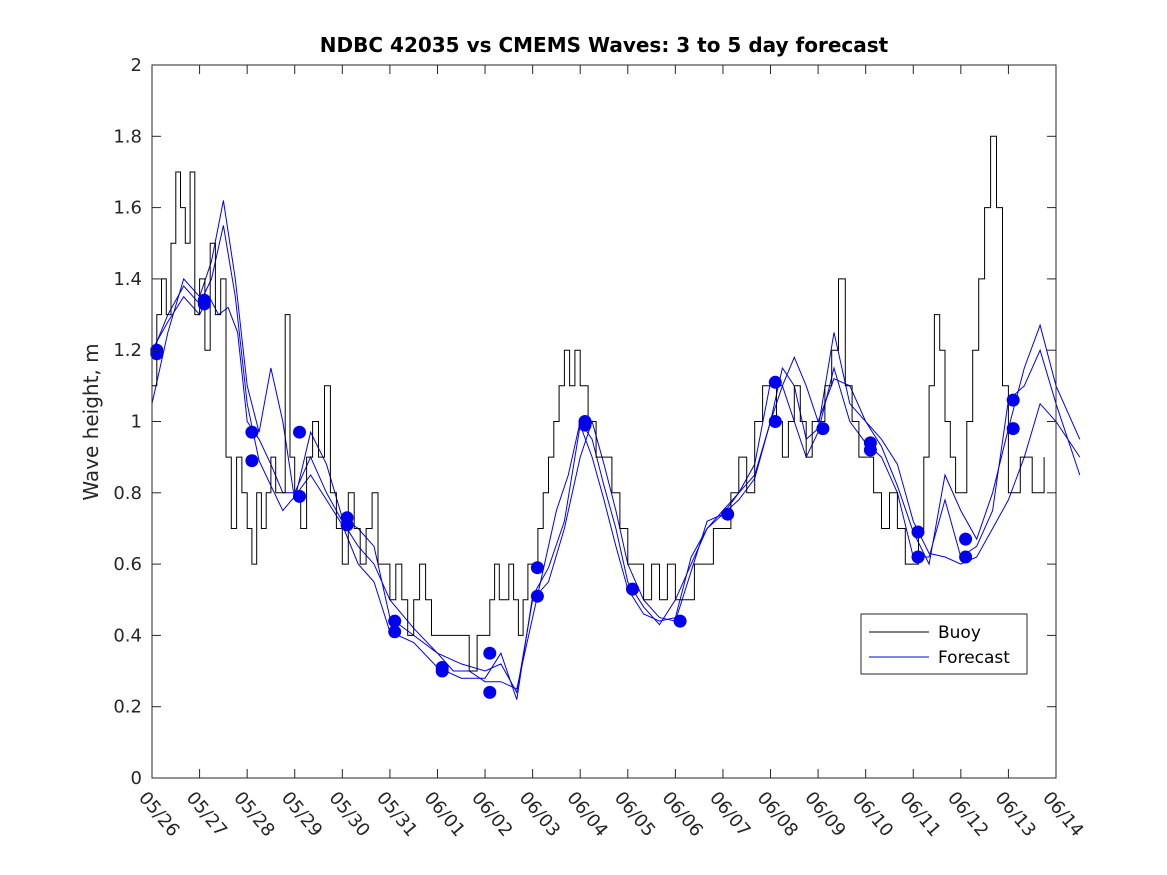 Image resolution: width=1167 pixels, height=875 pixels. I want to click on x-tick-label: 06/01, so click(444, 814).